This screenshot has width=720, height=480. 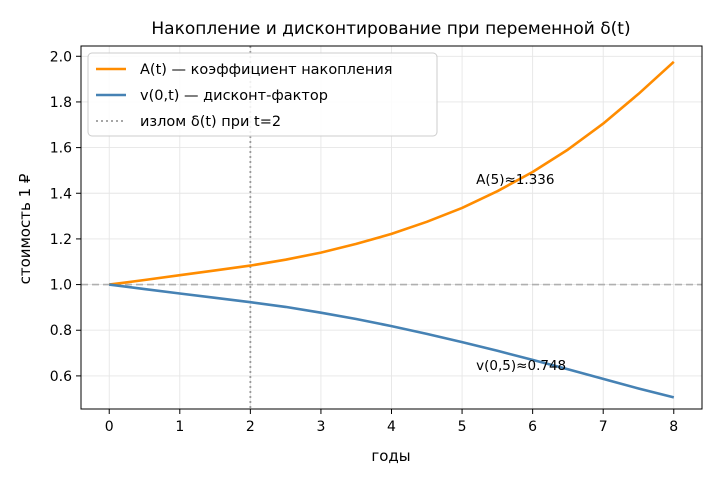 What do you see at coordinates (25, 228) in the screenshot?
I see `y-axis-label: стоимость 1 ₽` at bounding box center [25, 228].